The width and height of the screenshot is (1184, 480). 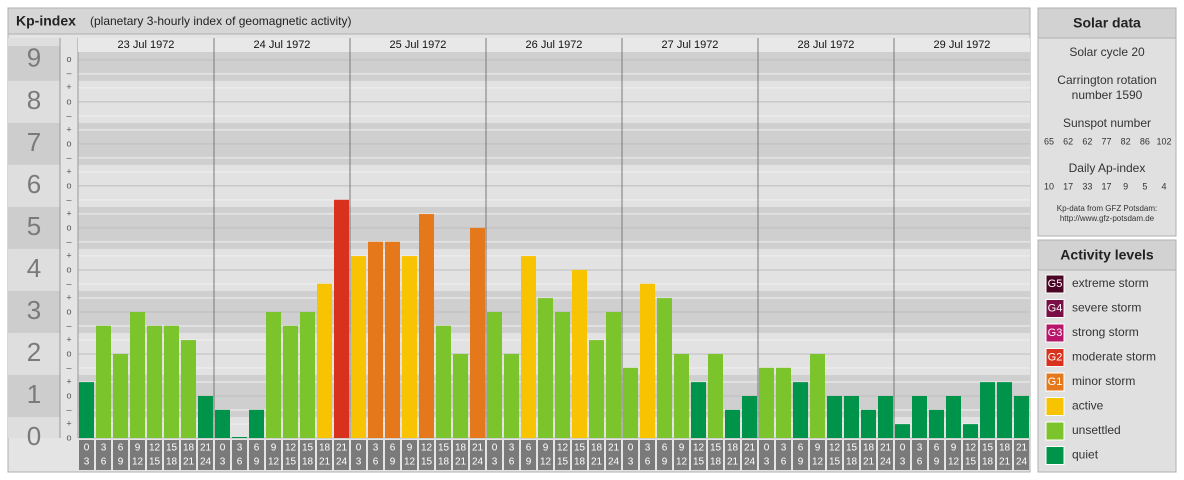 I want to click on ap-value: 33, so click(x=1087, y=186).